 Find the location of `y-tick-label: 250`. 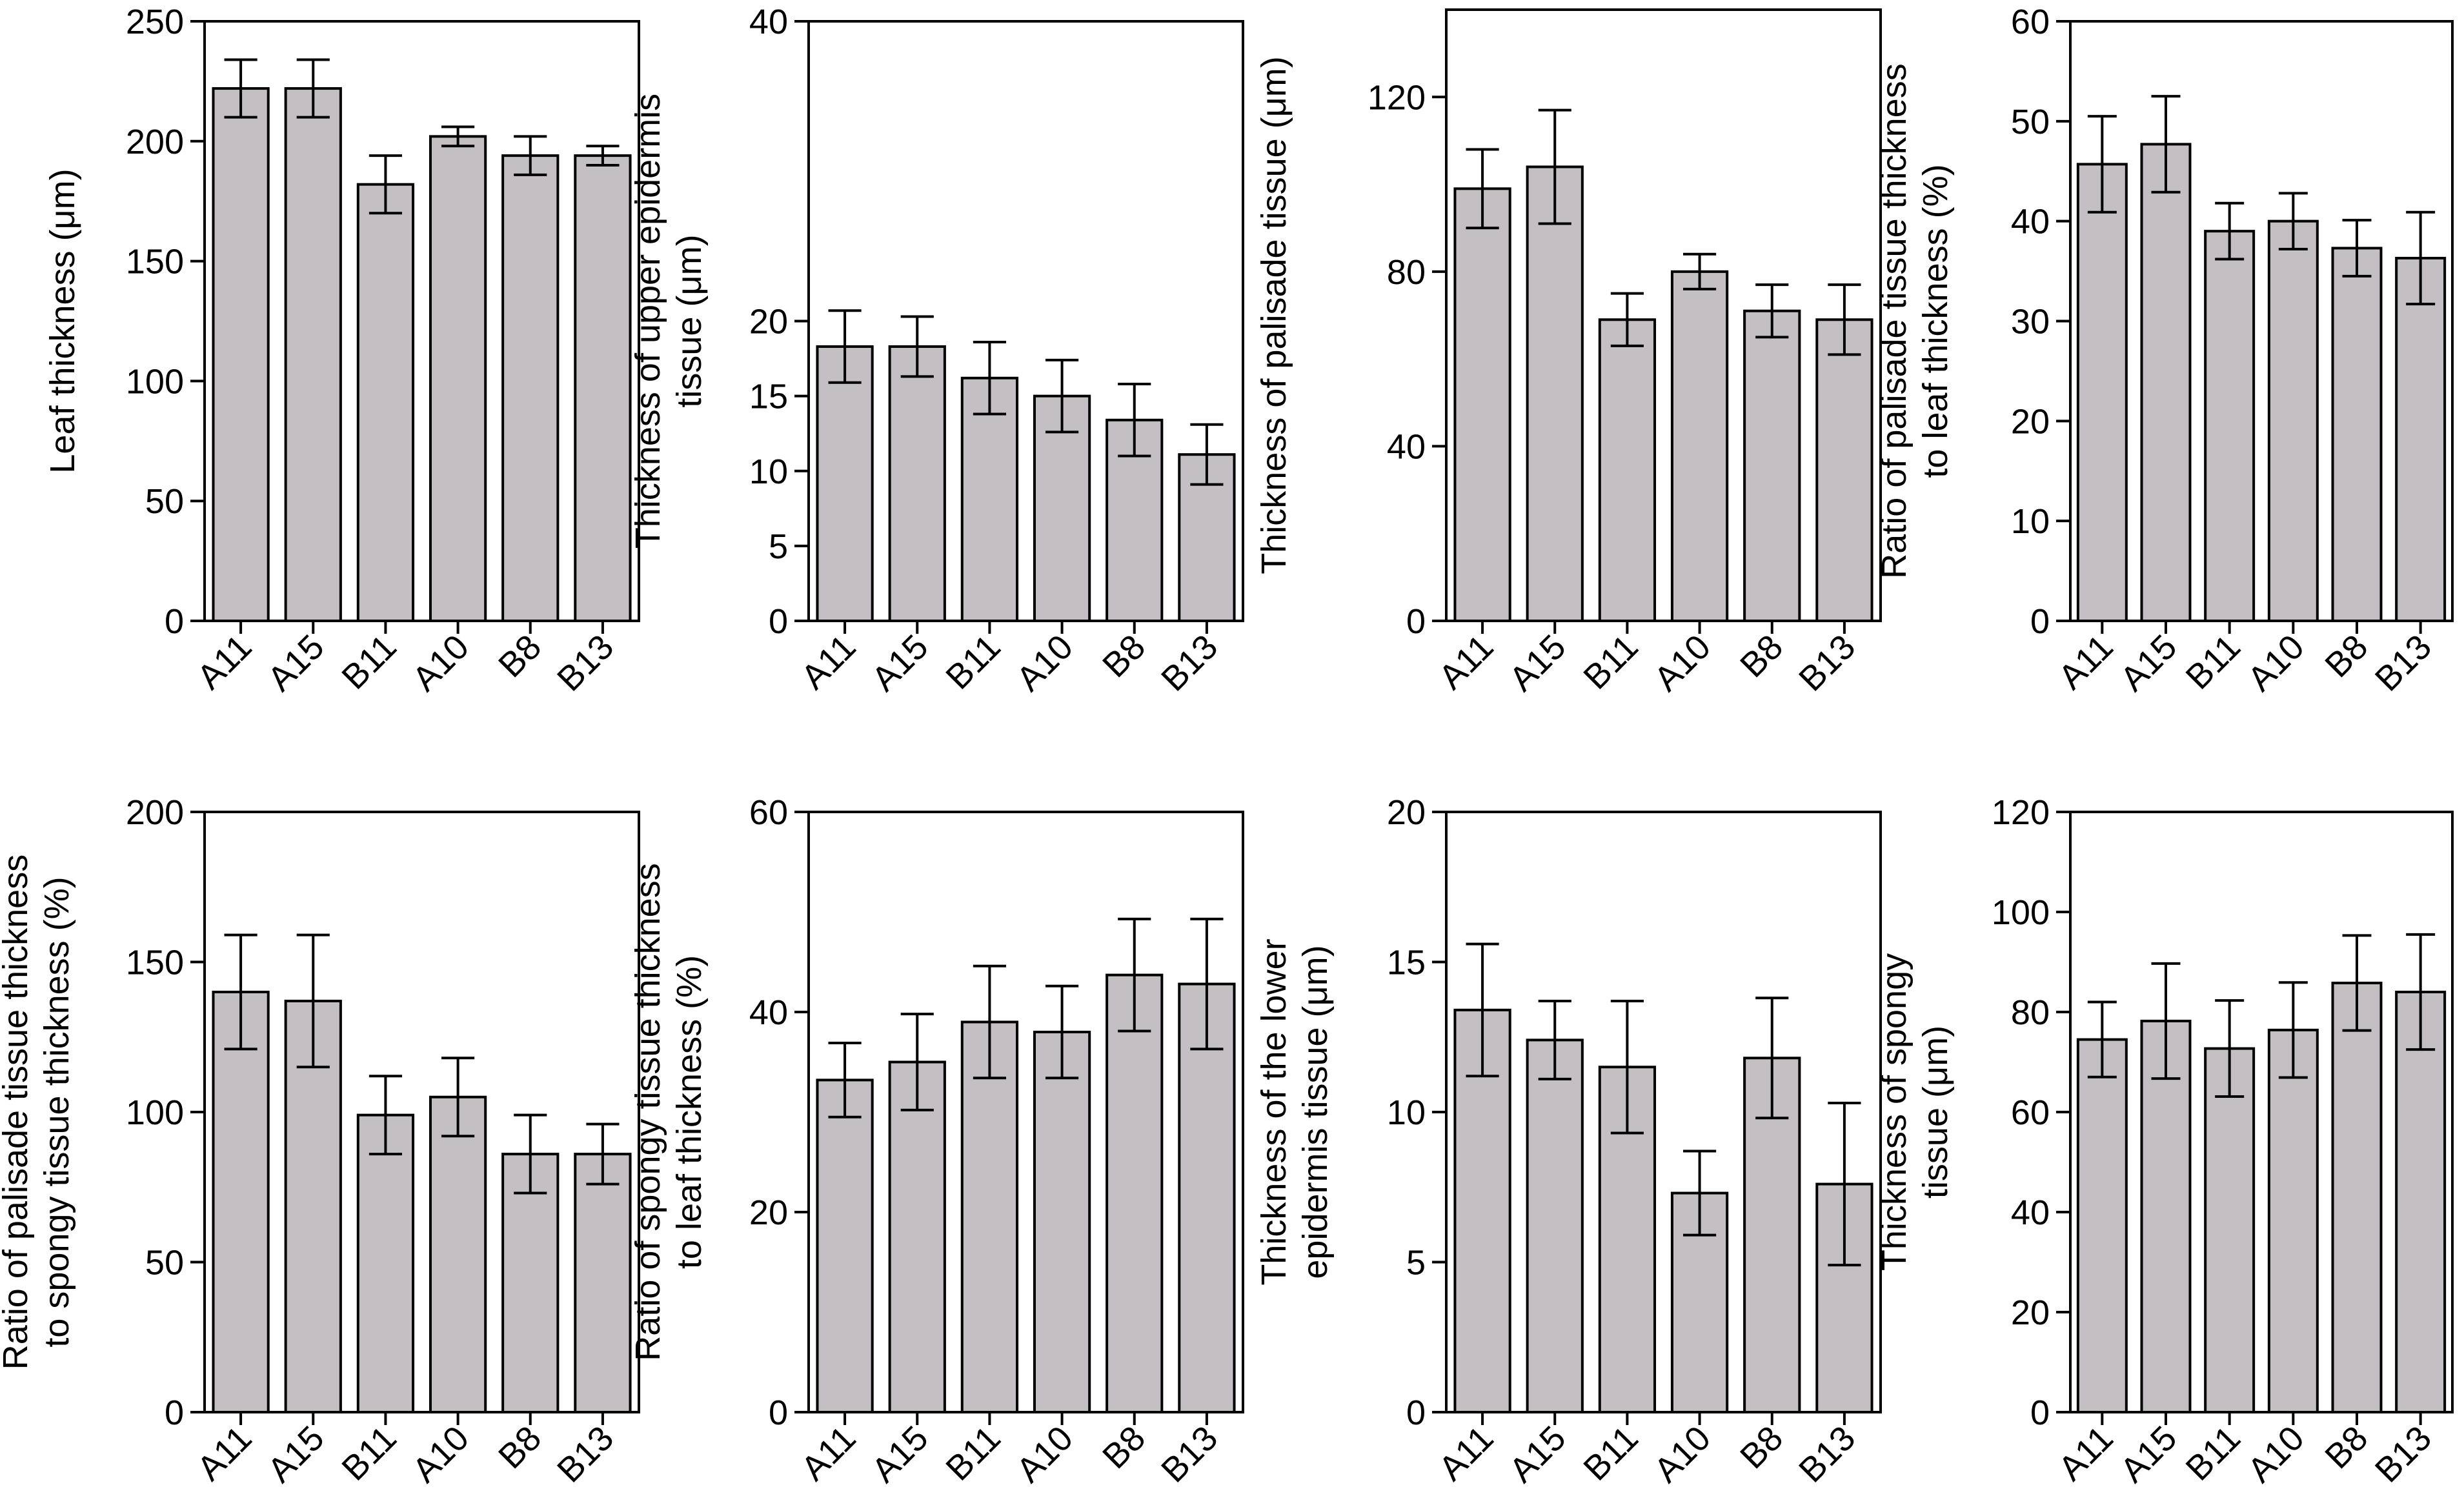

y-tick-label: 250 is located at coordinates (155, 22).